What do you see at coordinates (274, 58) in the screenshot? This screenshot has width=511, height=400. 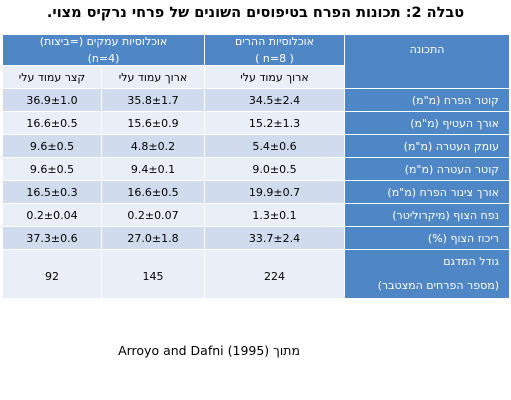 I see `hill-populations-n: ( n=8 )` at bounding box center [274, 58].